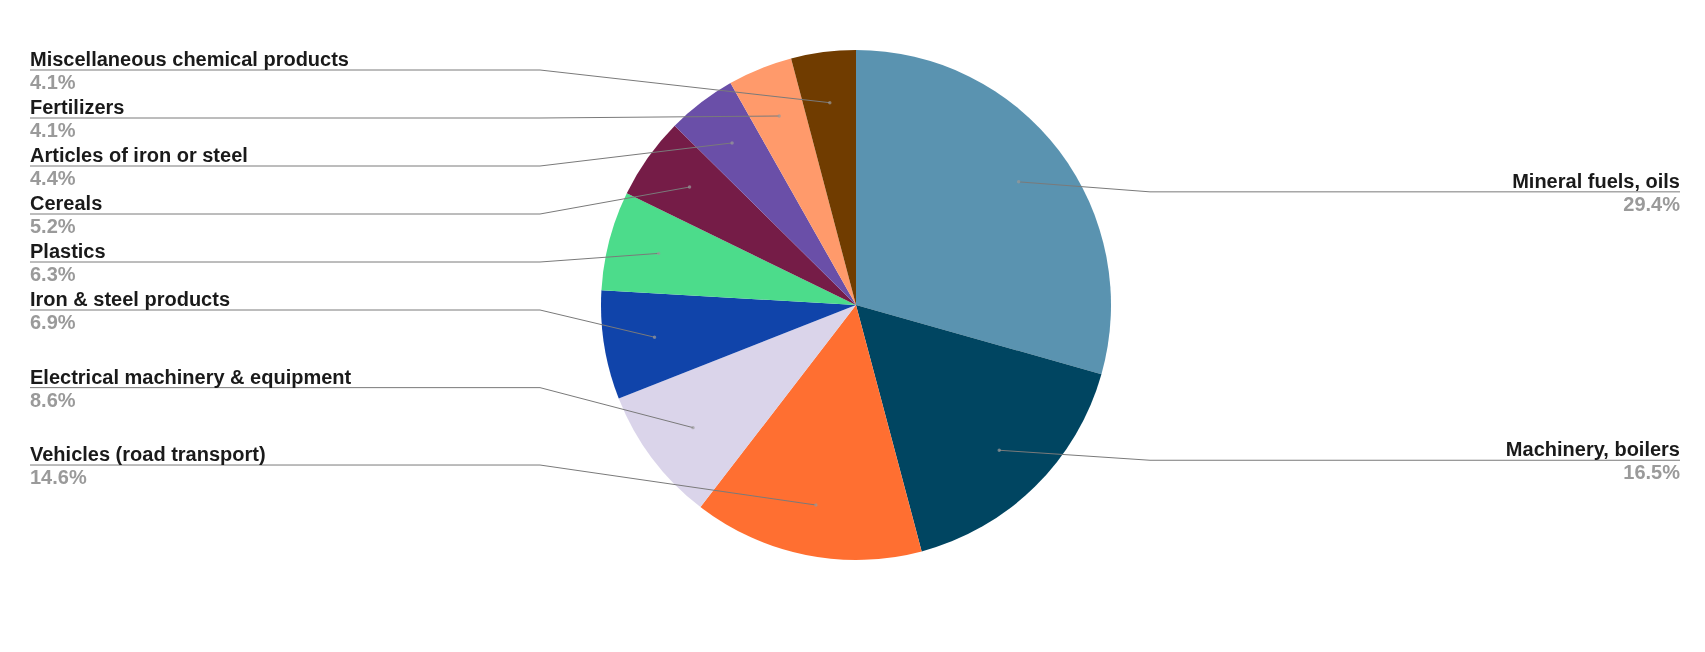 The width and height of the screenshot is (1705, 652). What do you see at coordinates (53, 399) in the screenshot?
I see `data-label: 8.6%` at bounding box center [53, 399].